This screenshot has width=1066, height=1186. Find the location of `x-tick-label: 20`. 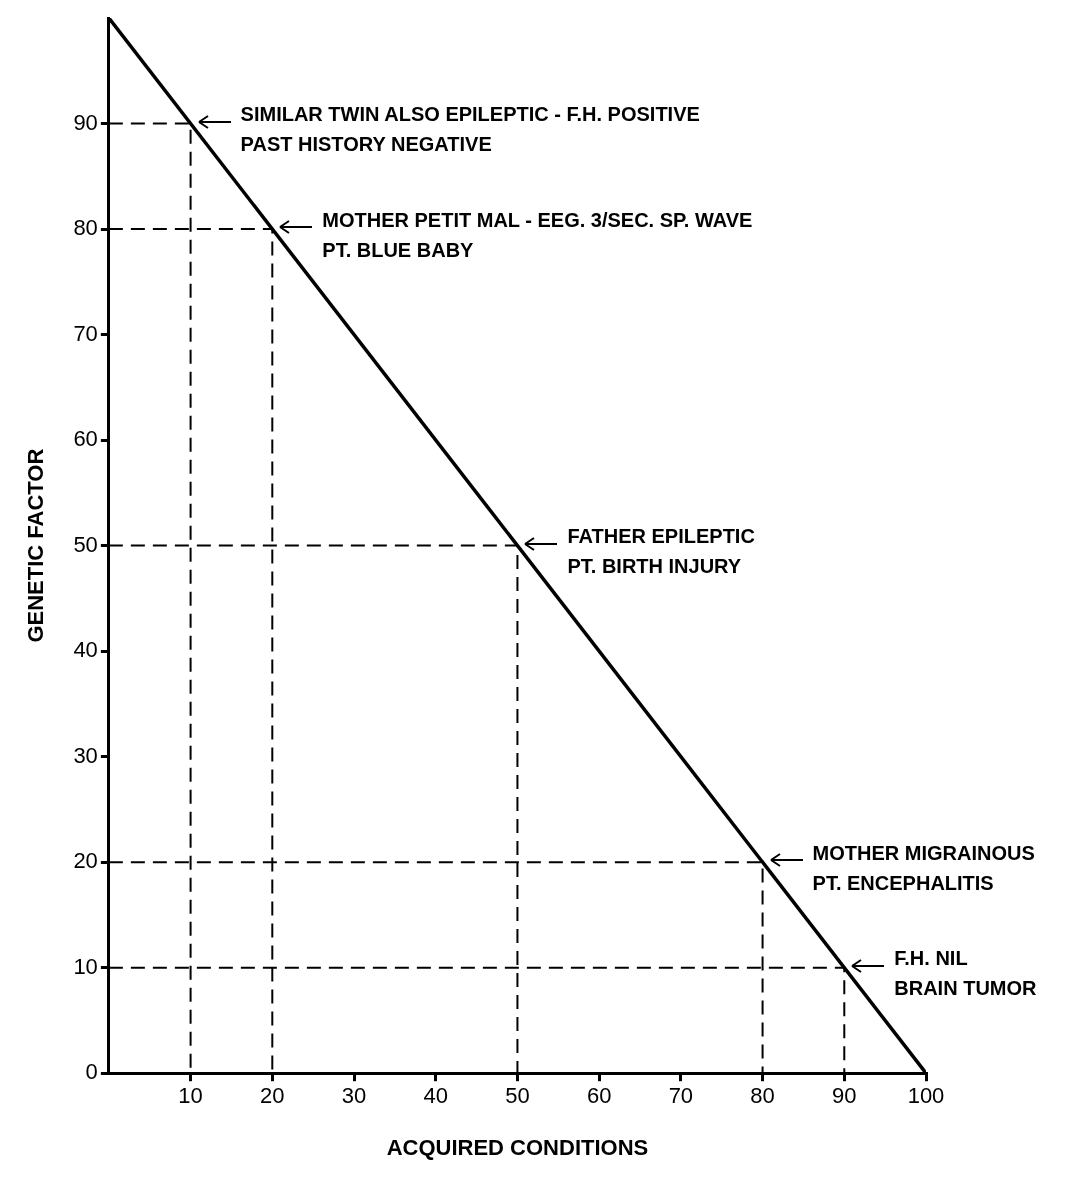

x-tick-label: 20 is located at coordinates (272, 1096).